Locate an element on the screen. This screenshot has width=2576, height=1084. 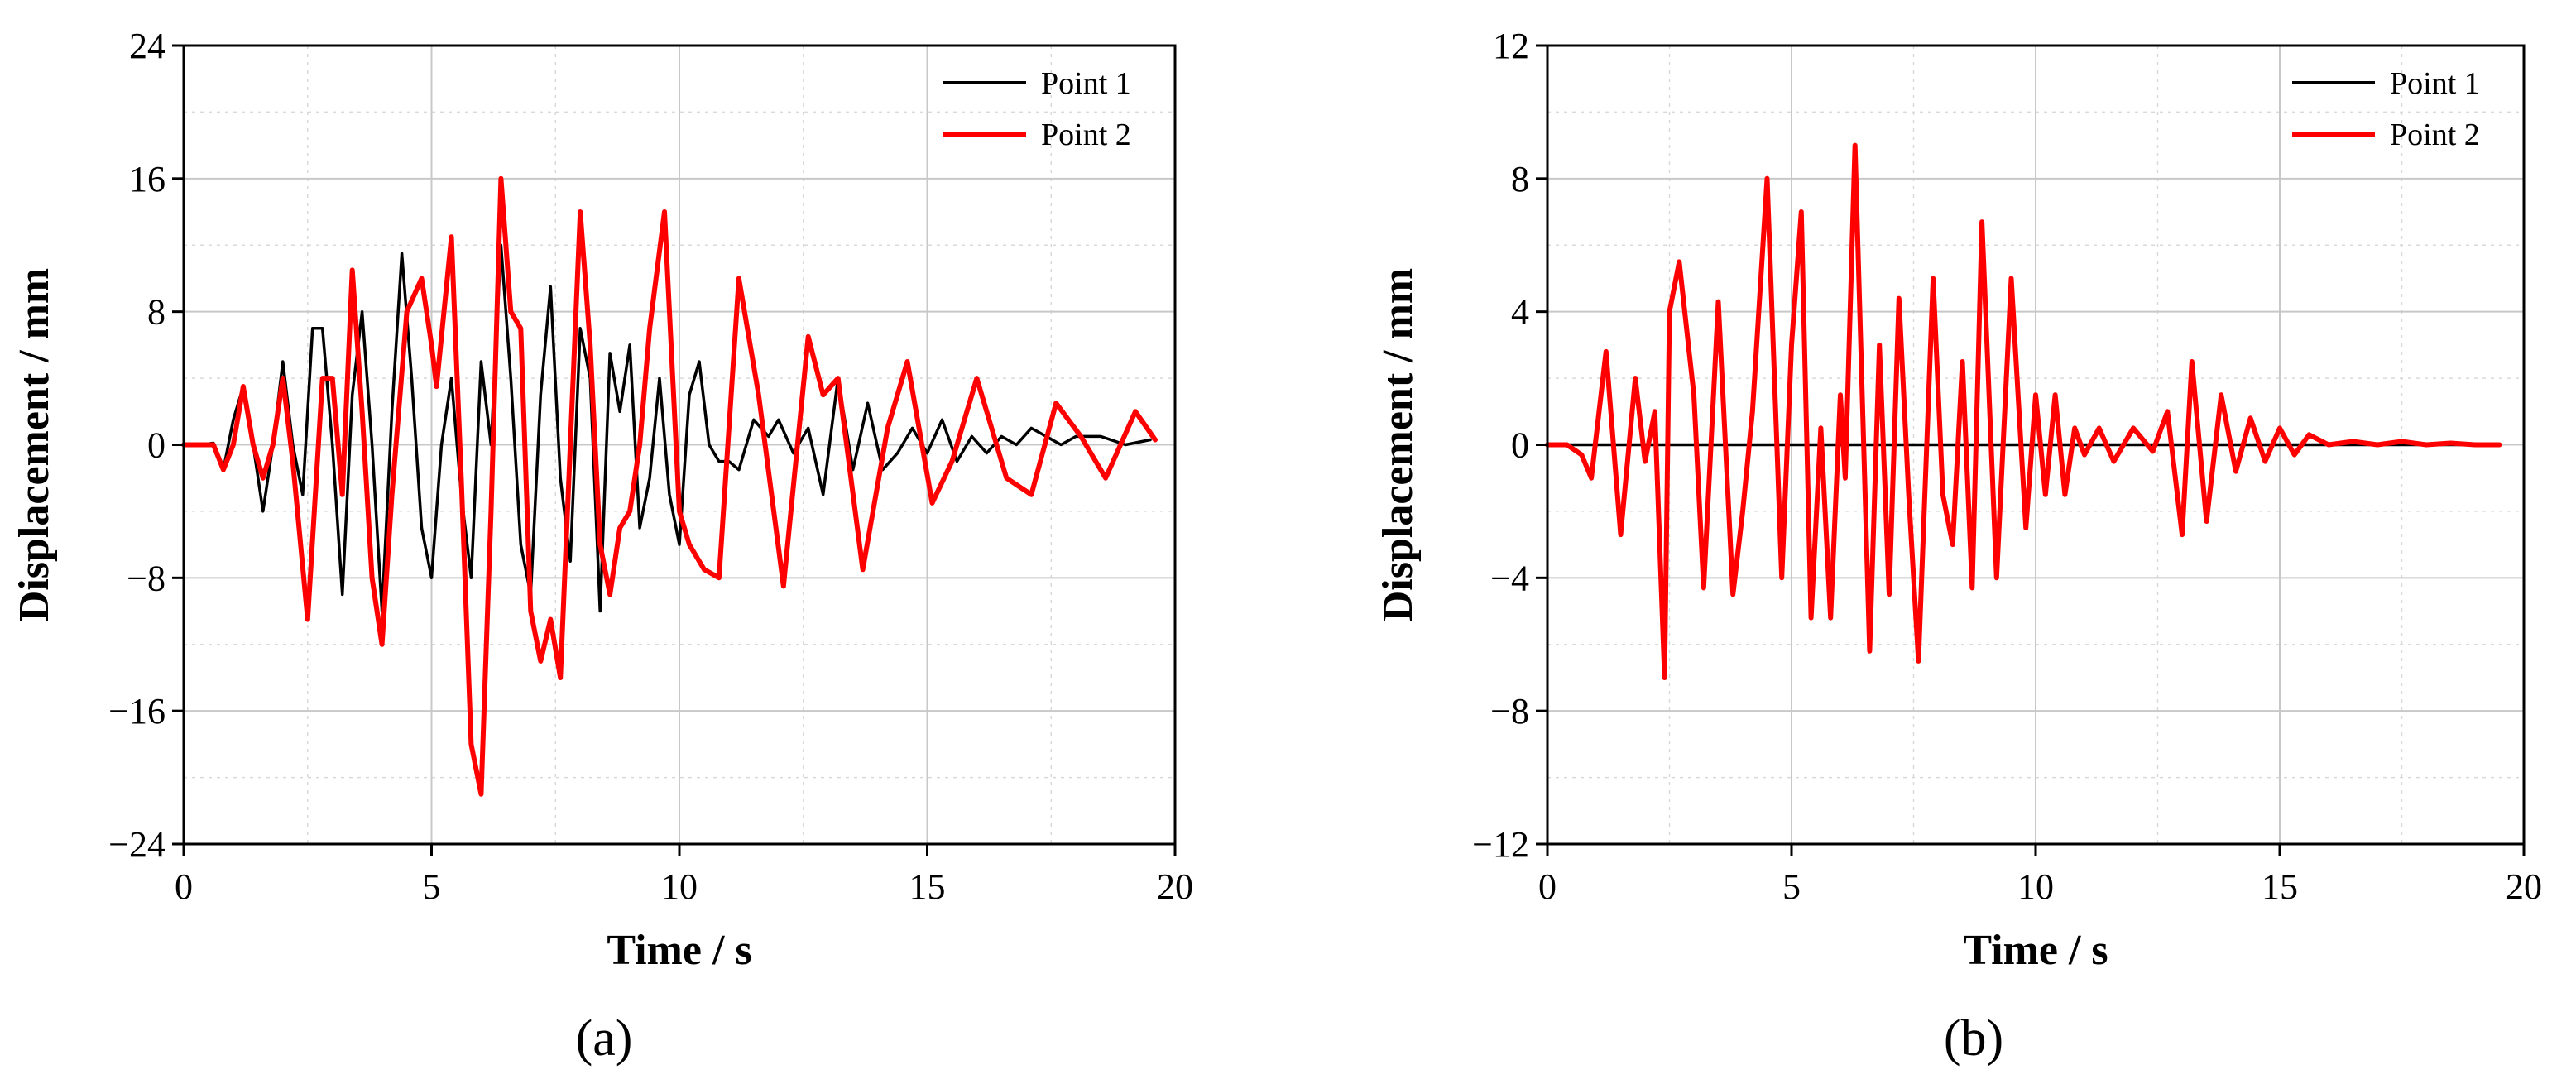
y-tick-label: 4 is located at coordinates (1520, 312).